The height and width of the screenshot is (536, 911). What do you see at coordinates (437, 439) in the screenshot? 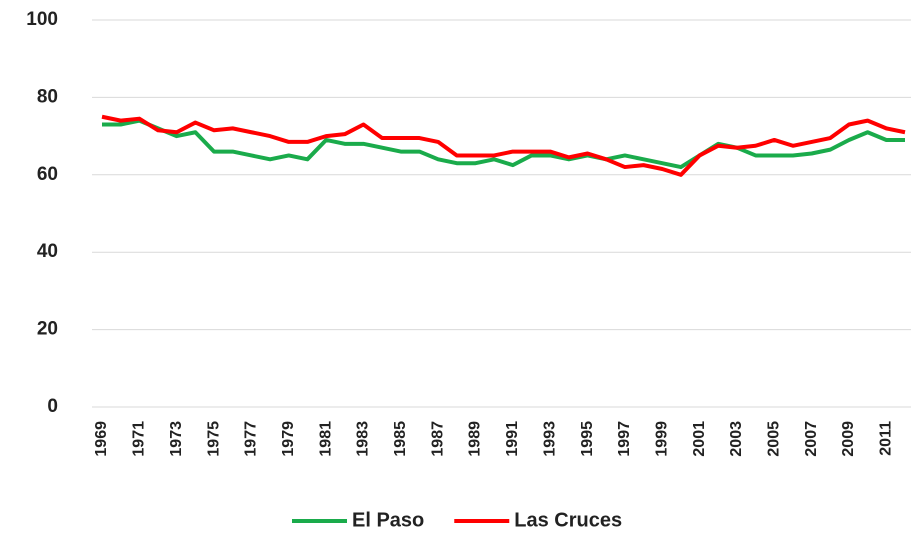
I see `x-tick-label: 1987` at bounding box center [437, 439].